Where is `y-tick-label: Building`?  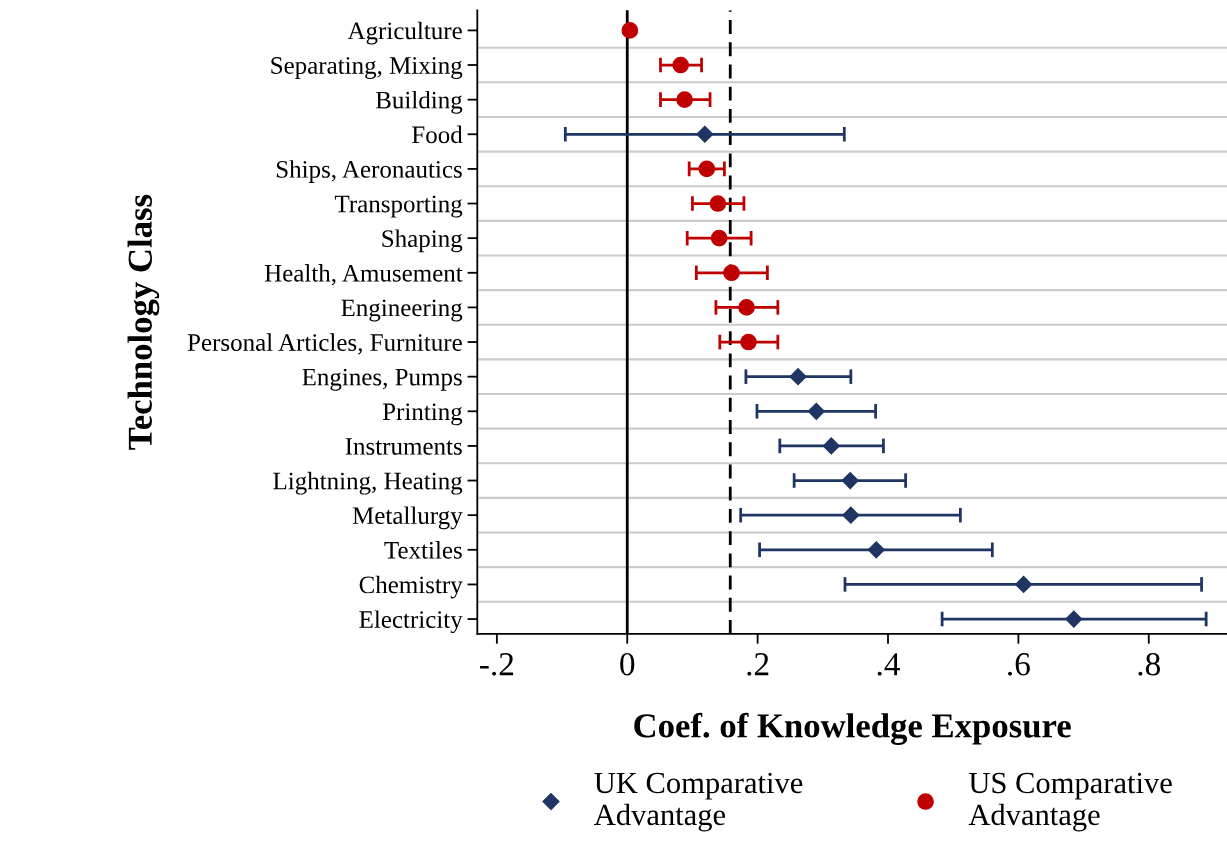
y-tick-label: Building is located at coordinates (419, 102).